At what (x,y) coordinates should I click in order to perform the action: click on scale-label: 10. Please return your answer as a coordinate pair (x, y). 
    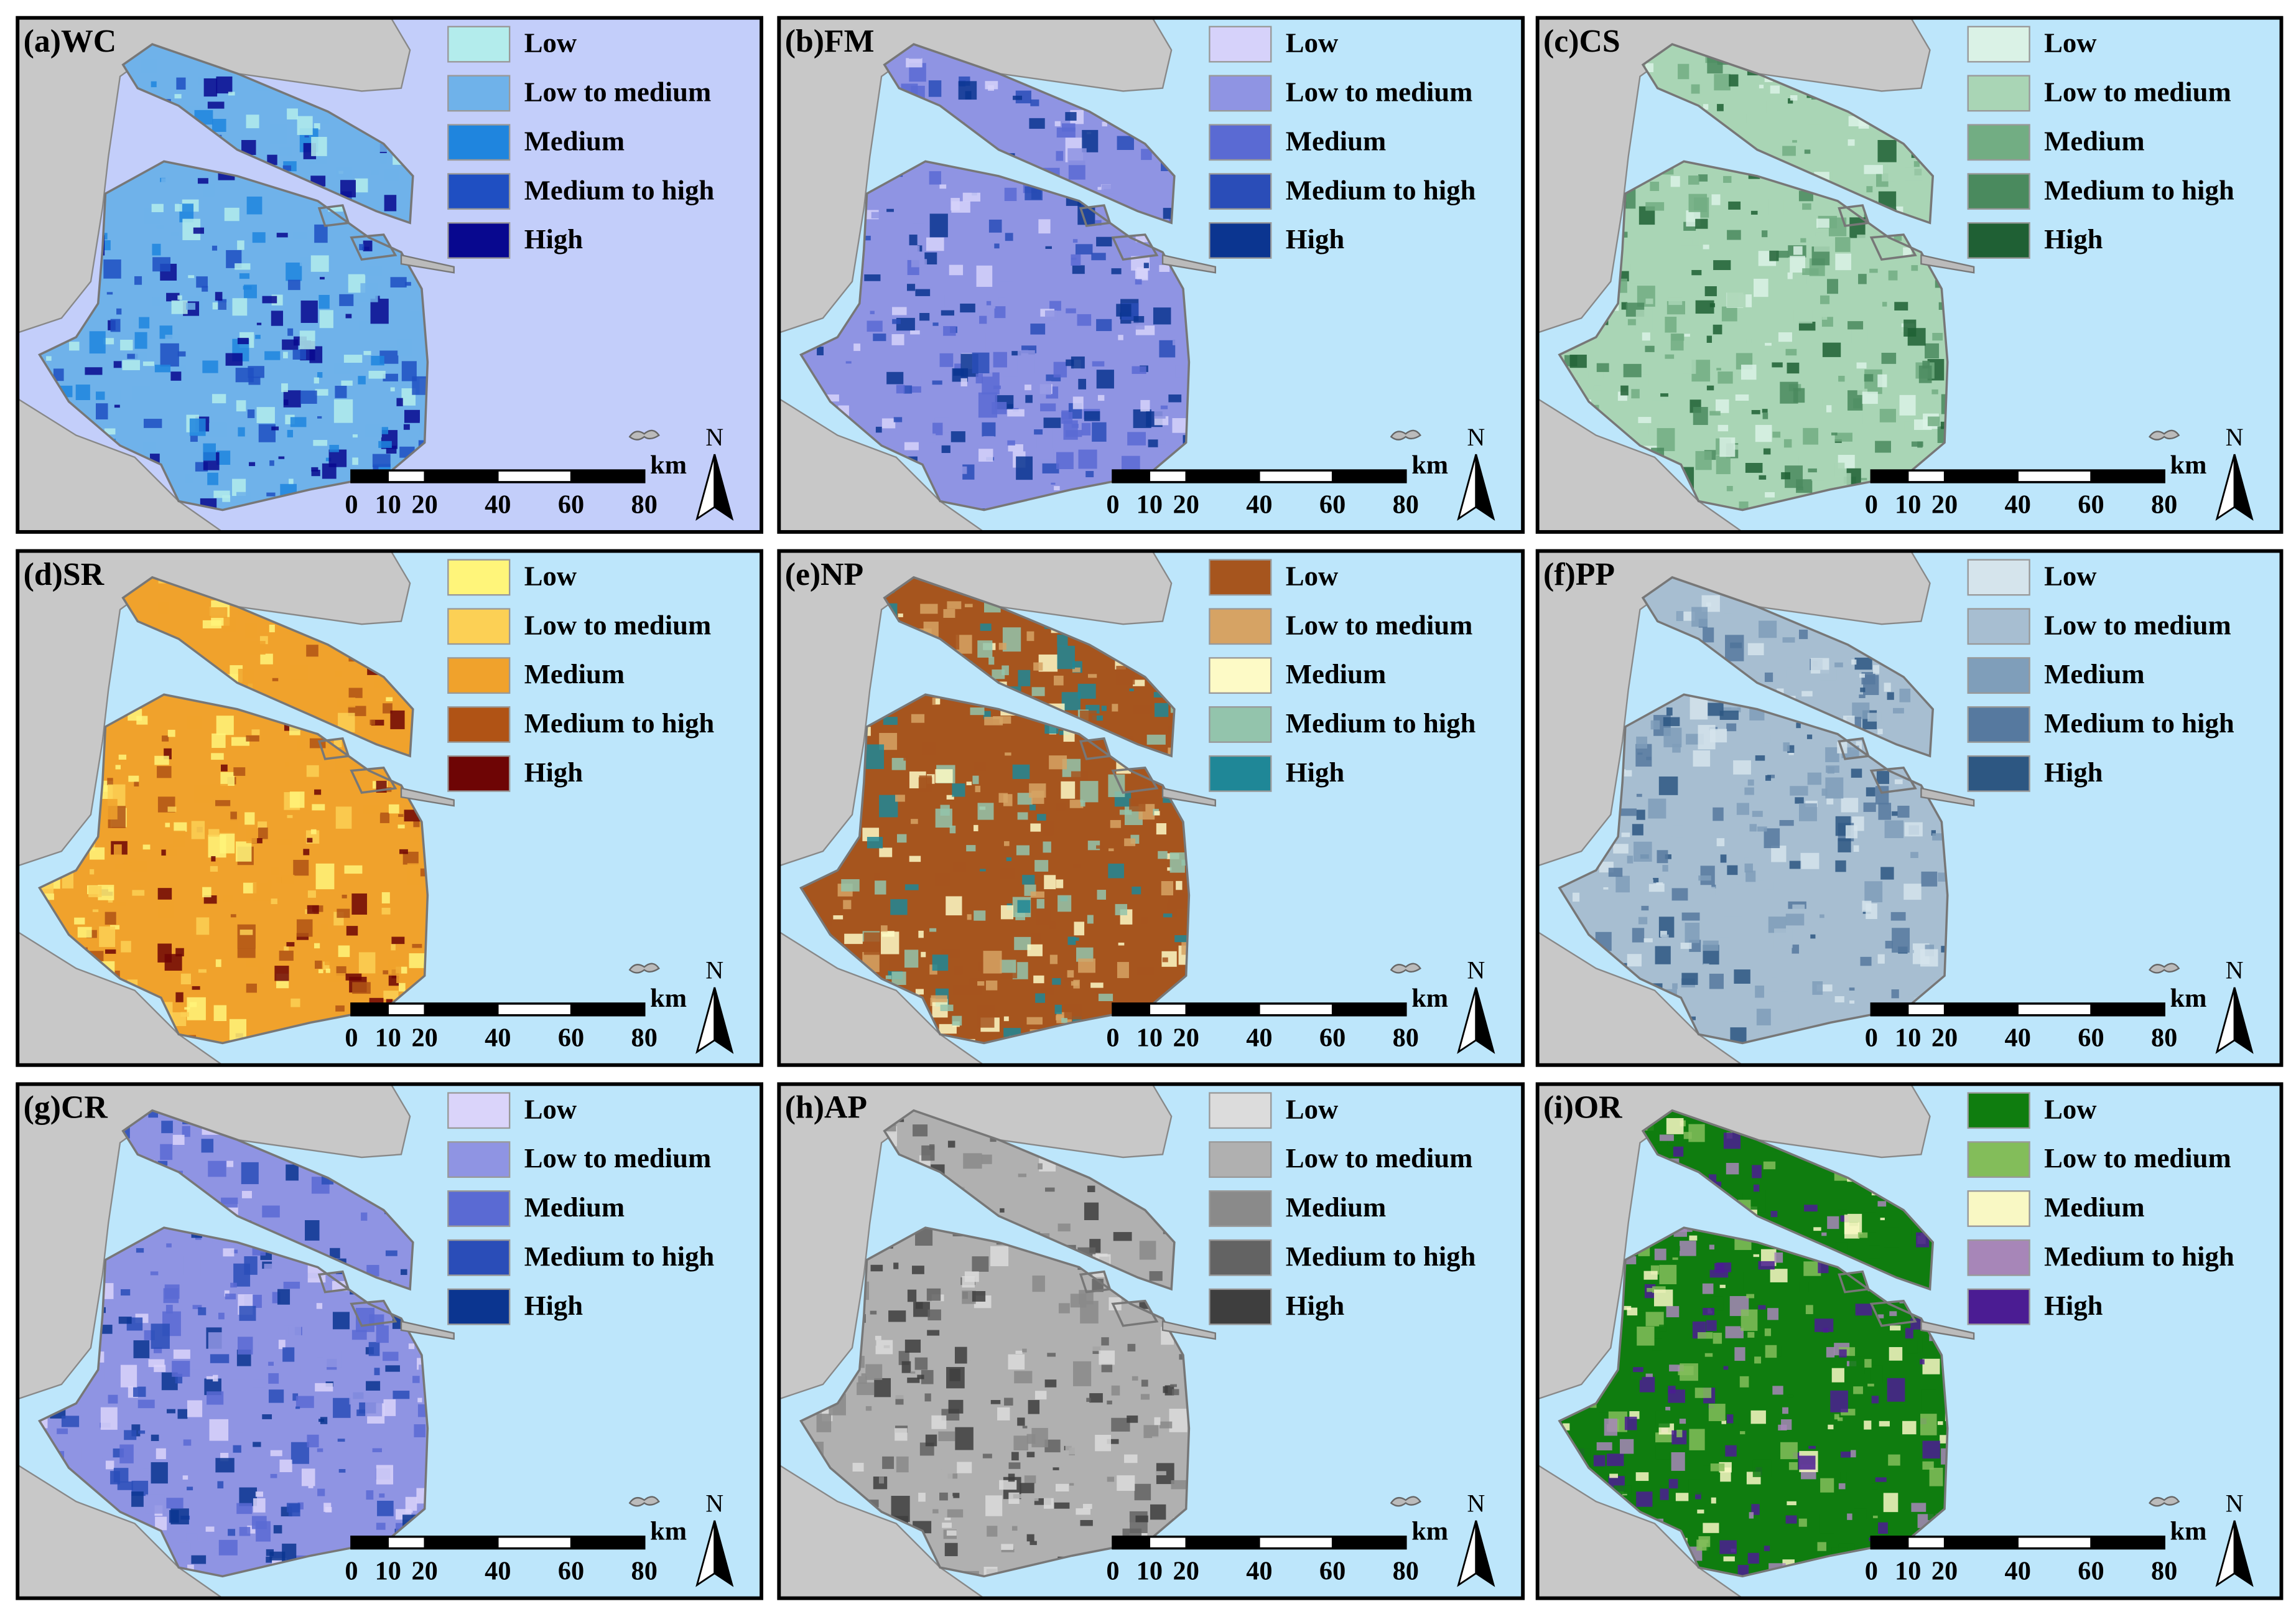
    Looking at the image, I should click on (1908, 1037).